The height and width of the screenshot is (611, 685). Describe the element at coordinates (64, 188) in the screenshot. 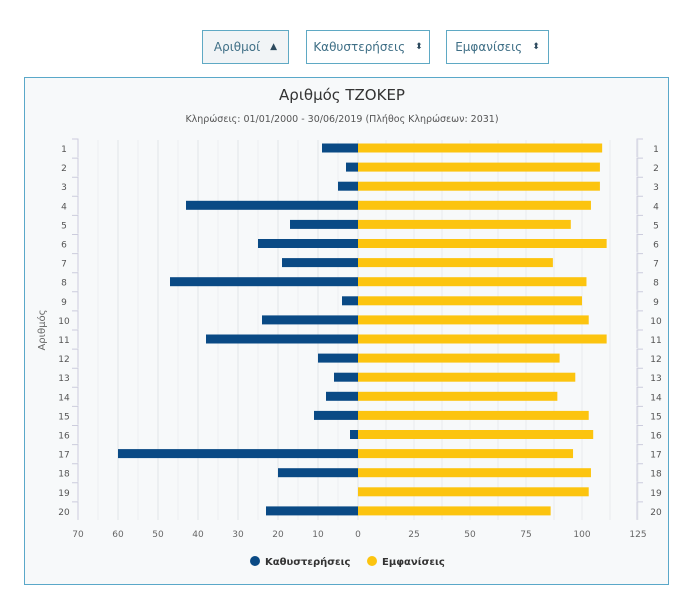

I see `y-tick-label-left: 3` at that location.